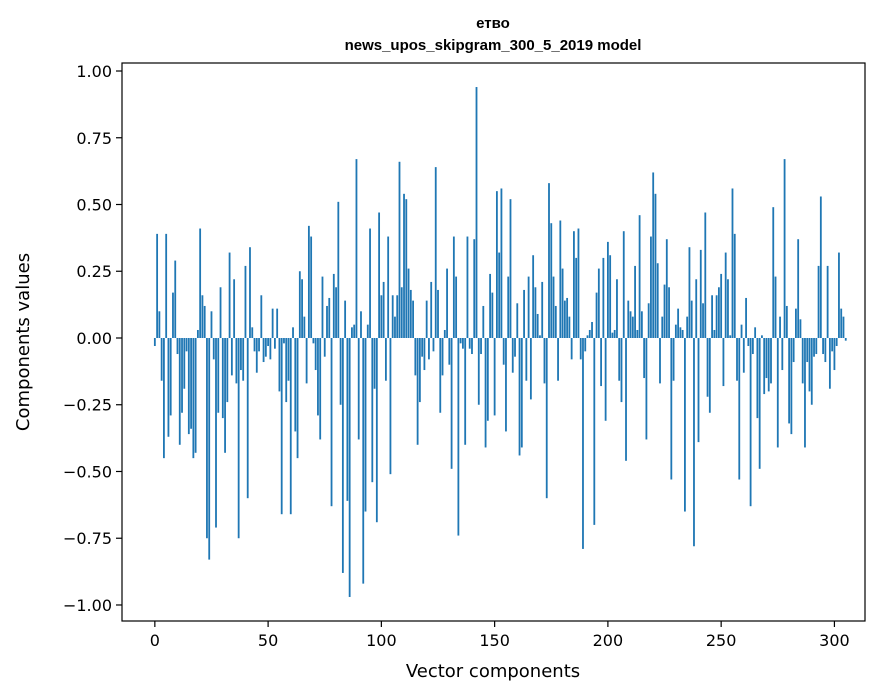  I want to click on x-tick-label: 50, so click(268, 640).